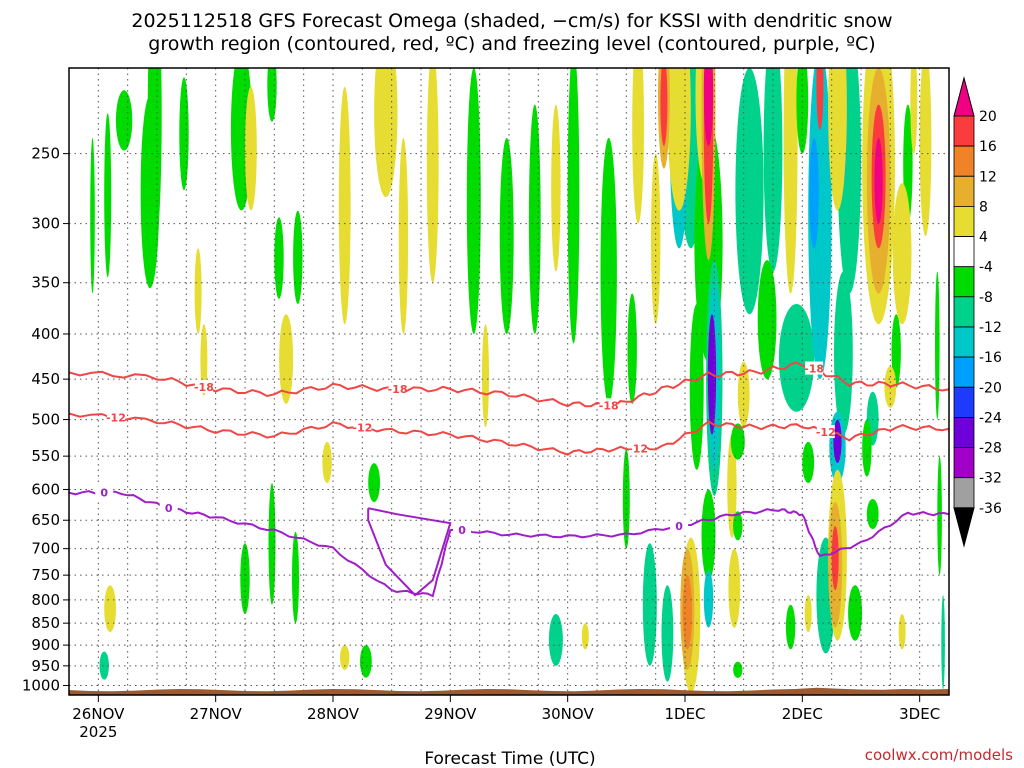  What do you see at coordinates (98, 732) in the screenshot?
I see `x-tick-sublabel-0: 2025` at bounding box center [98, 732].